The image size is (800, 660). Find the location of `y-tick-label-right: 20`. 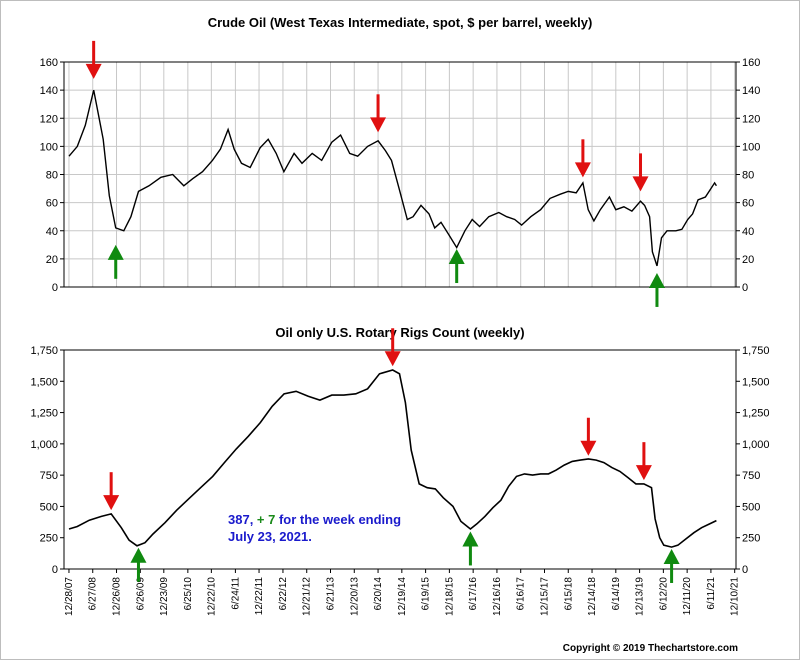

y-tick-label-right: 20 is located at coordinates (748, 260).